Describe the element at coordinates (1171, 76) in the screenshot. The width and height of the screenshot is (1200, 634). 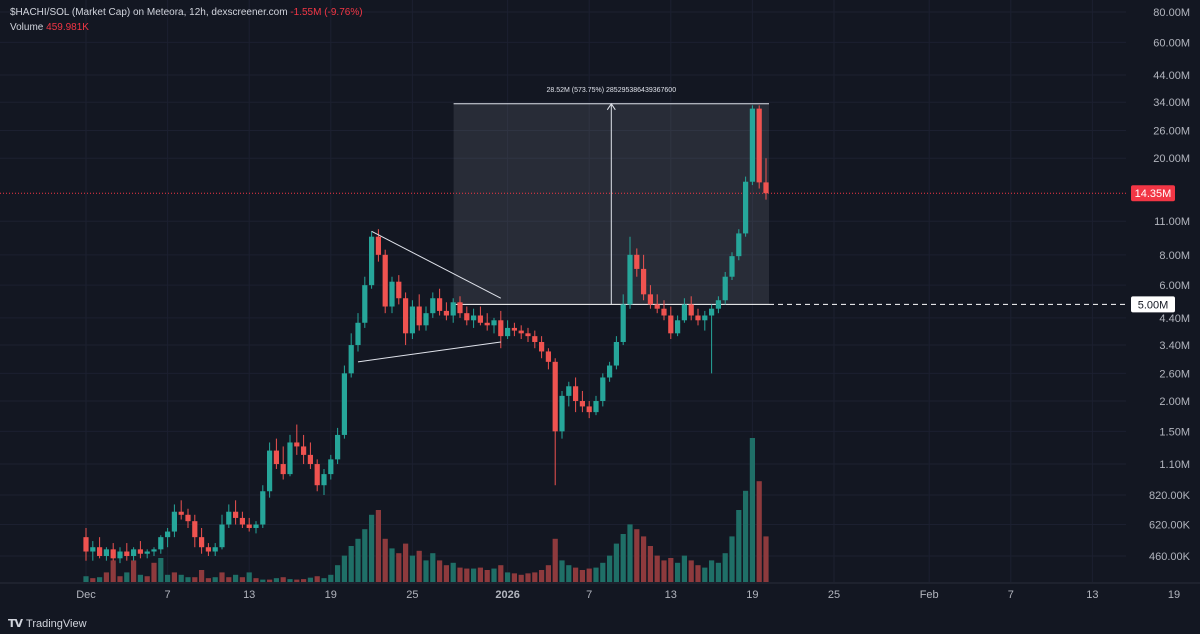
I see `price-tick-label: 44.00M` at that location.